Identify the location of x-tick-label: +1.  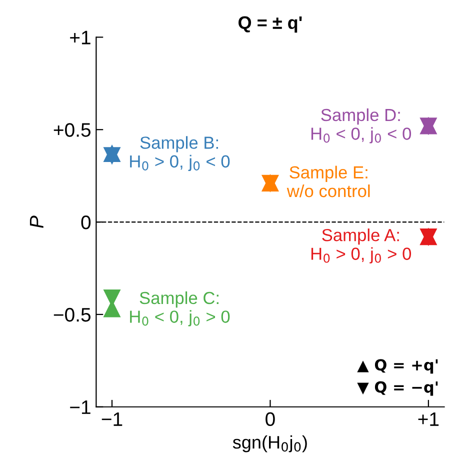
(428, 419).